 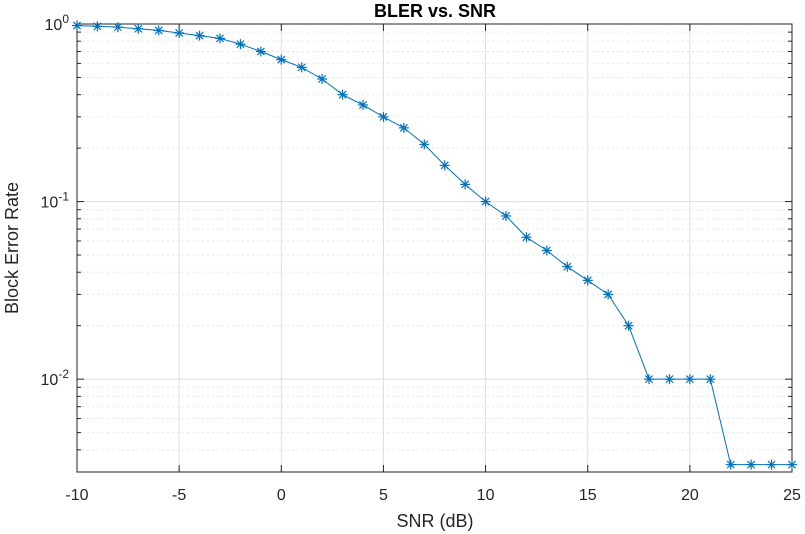 What do you see at coordinates (792, 495) in the screenshot?
I see `x-tick-label: 25` at bounding box center [792, 495].